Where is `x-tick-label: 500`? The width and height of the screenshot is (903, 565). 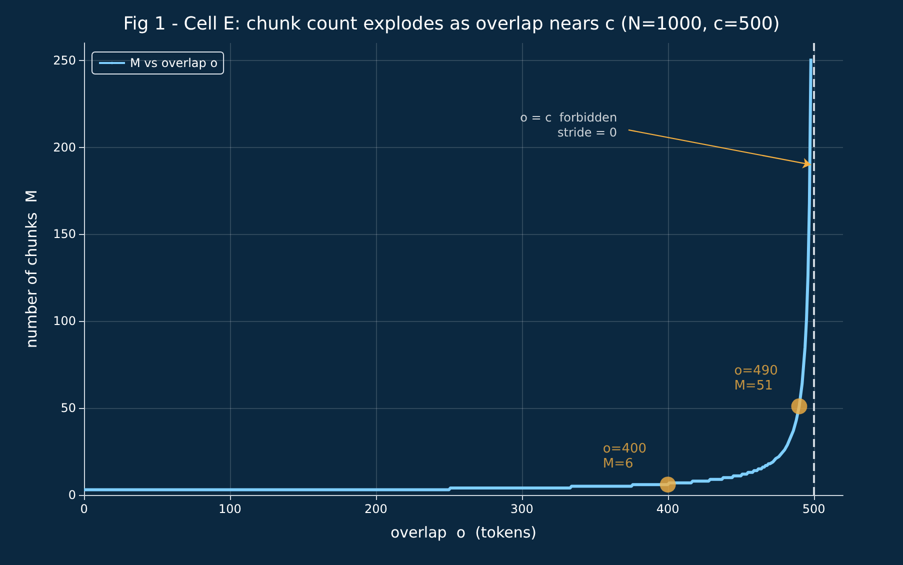
x-tick-label: 500 is located at coordinates (814, 509).